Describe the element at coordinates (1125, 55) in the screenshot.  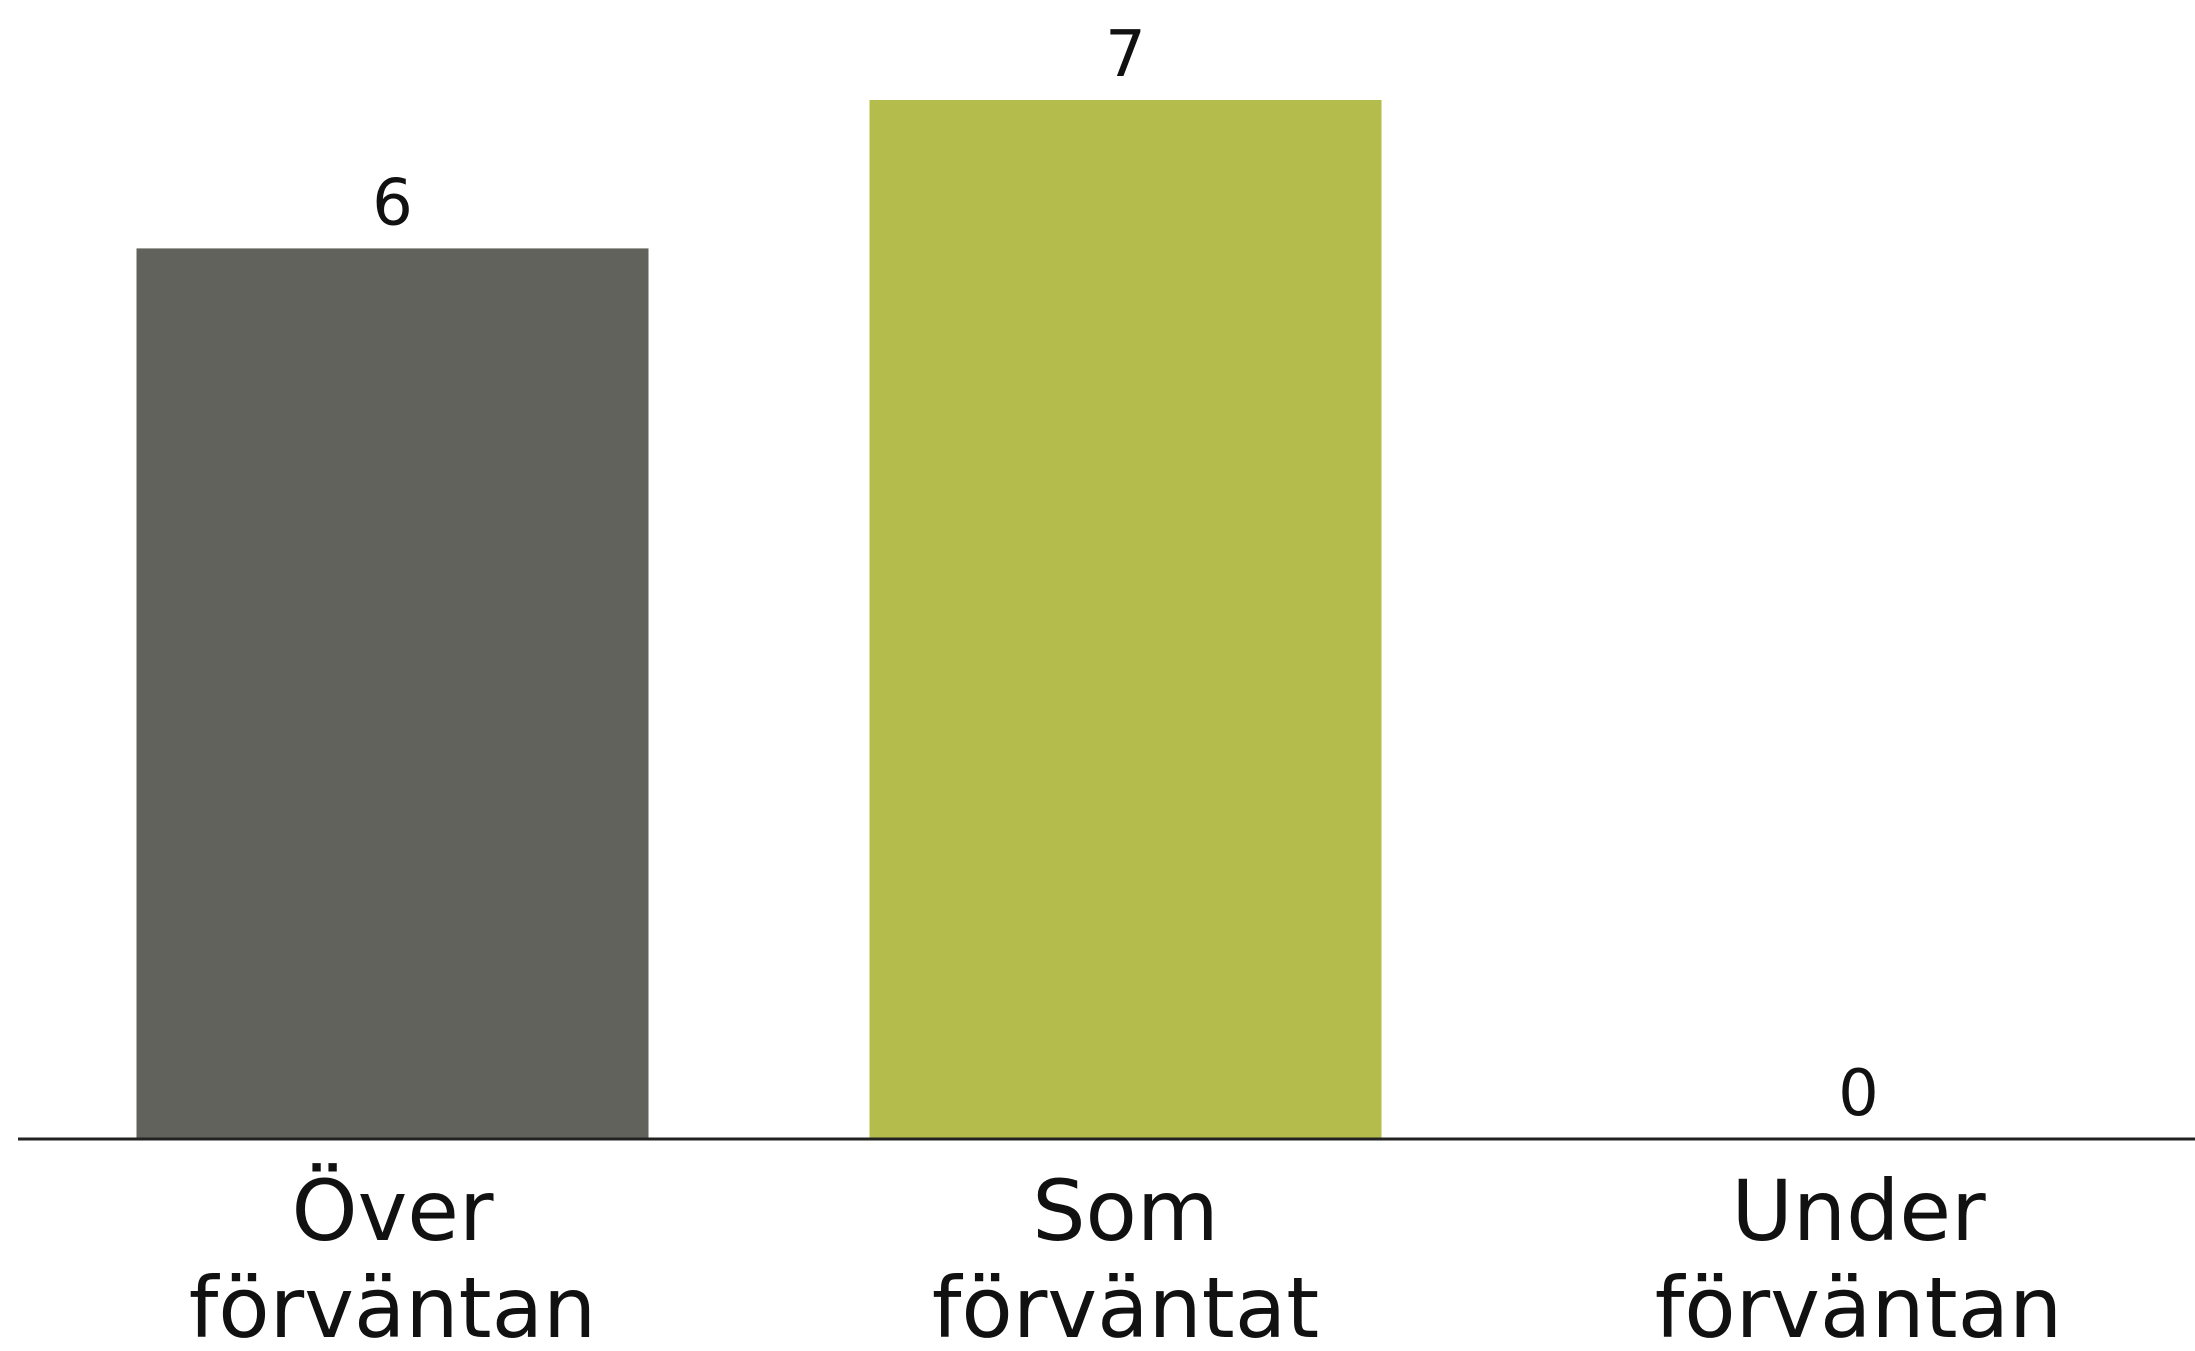
I see `value-label-1: 7` at that location.